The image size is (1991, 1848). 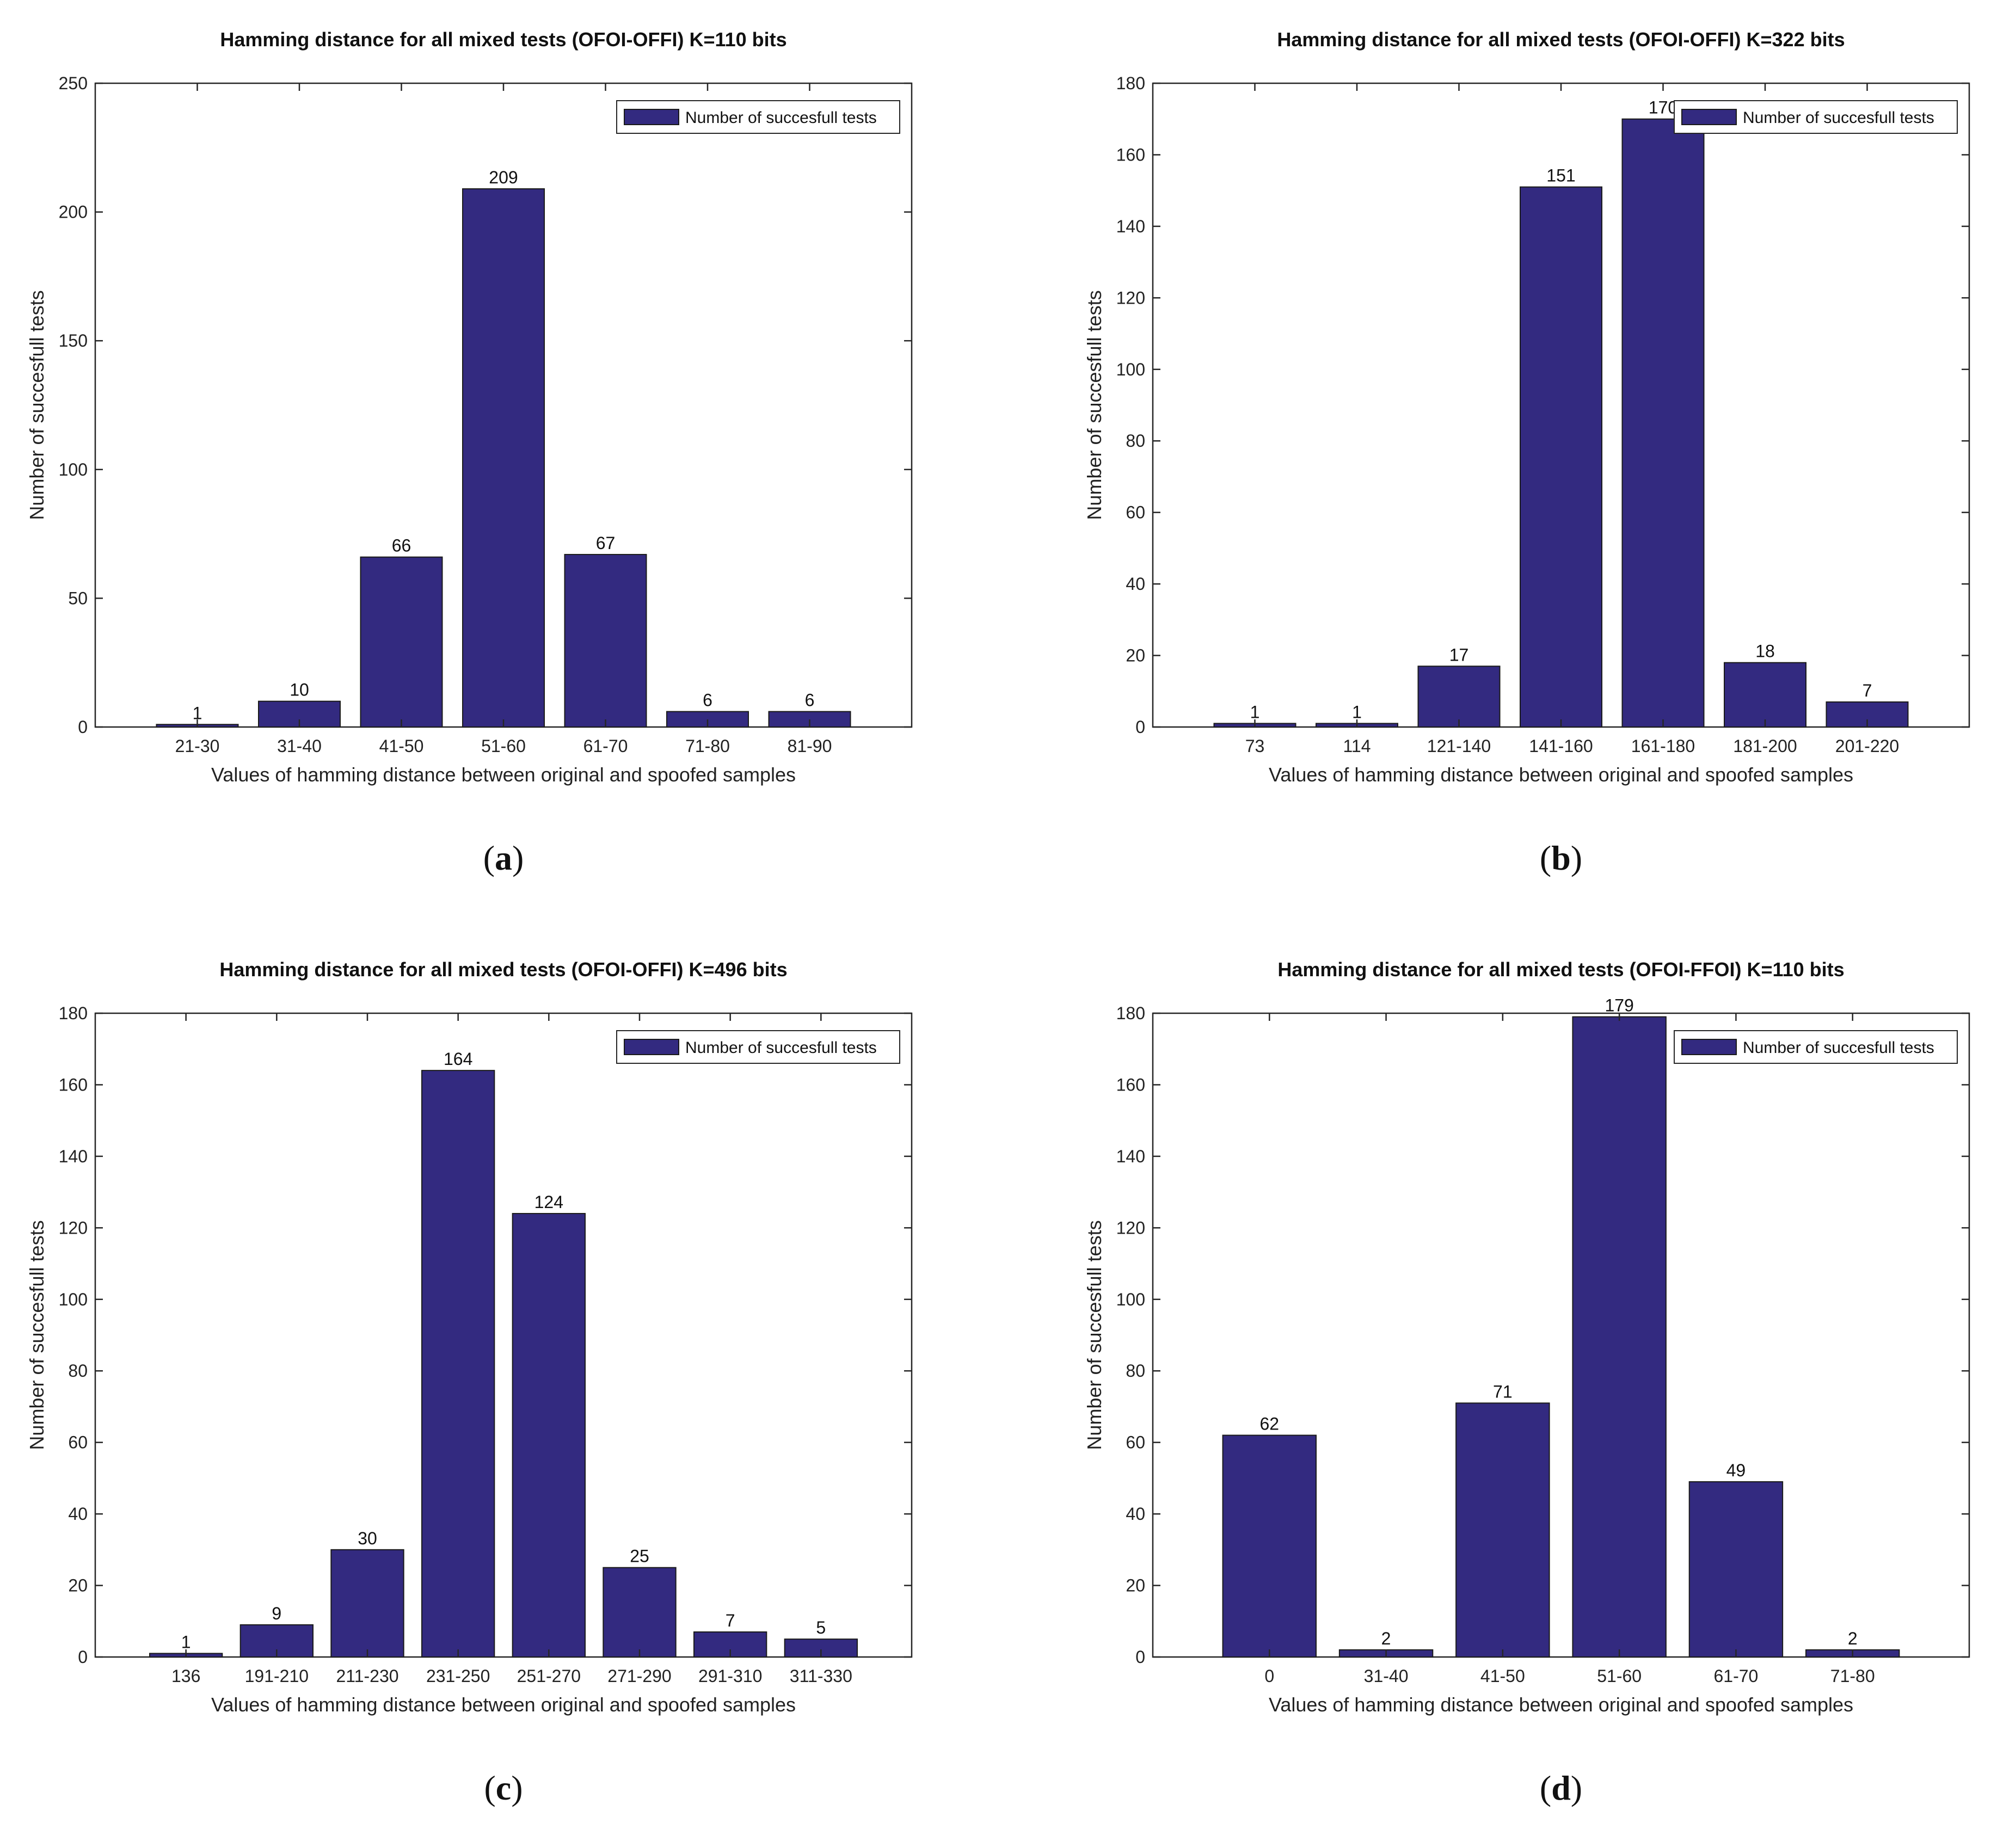 What do you see at coordinates (1502, 1676) in the screenshot?
I see `x-tick-label: 41-50` at bounding box center [1502, 1676].